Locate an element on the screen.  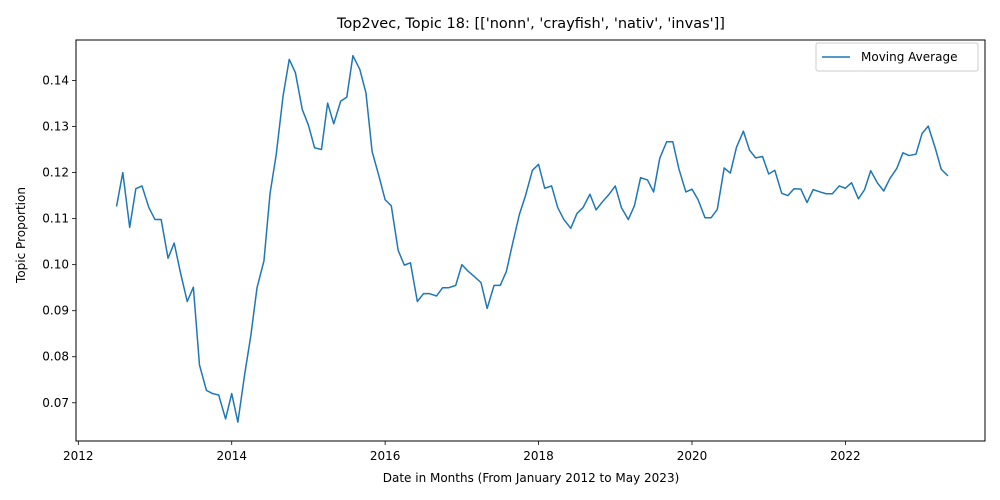
legend-box is located at coordinates (897, 57).